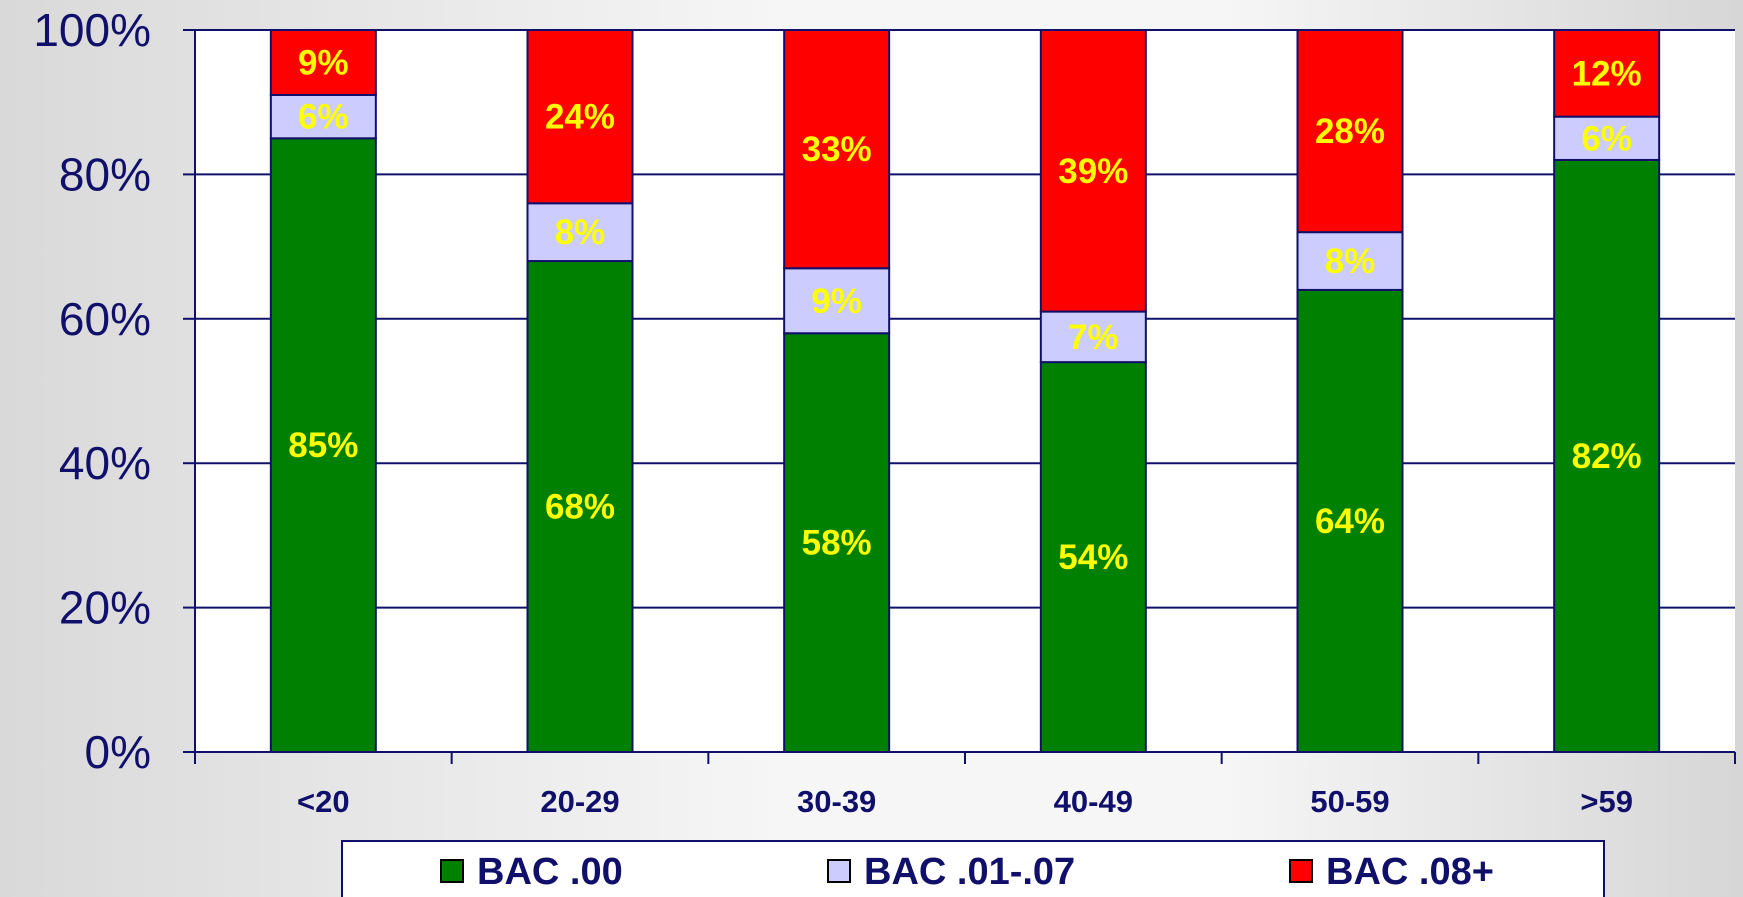 The height and width of the screenshot is (897, 1743). Describe the element at coordinates (1410, 872) in the screenshot. I see `legend-label: BAC .08+` at that location.